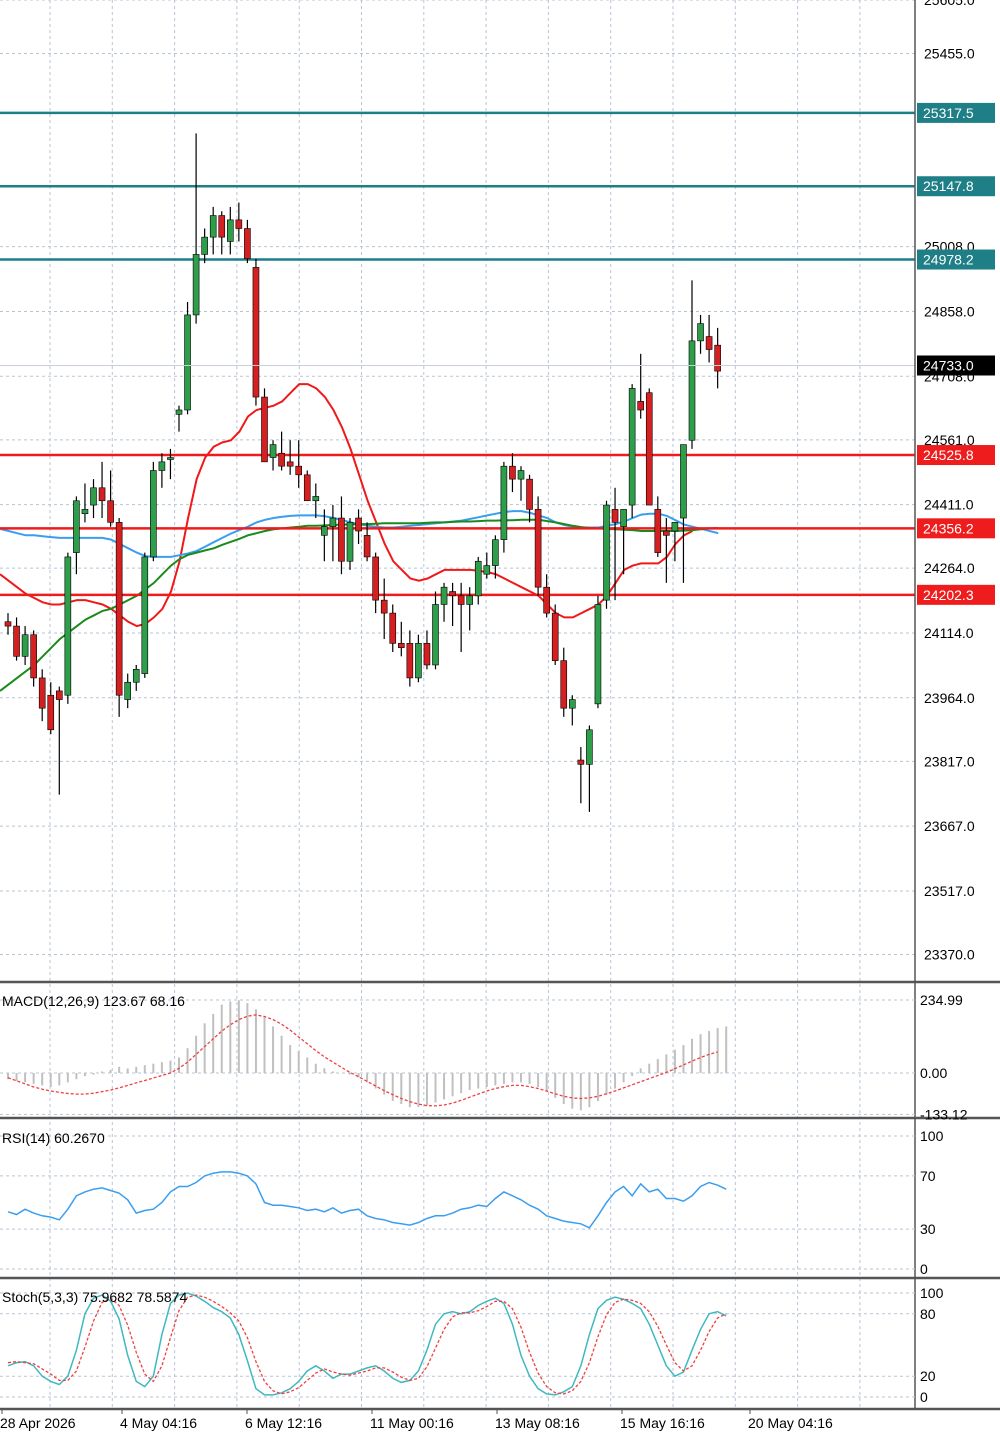 Image resolution: width=1000 pixels, height=1444 pixels. Describe the element at coordinates (948, 186) in the screenshot. I see `resistance-level-label: 25147.8` at that location.